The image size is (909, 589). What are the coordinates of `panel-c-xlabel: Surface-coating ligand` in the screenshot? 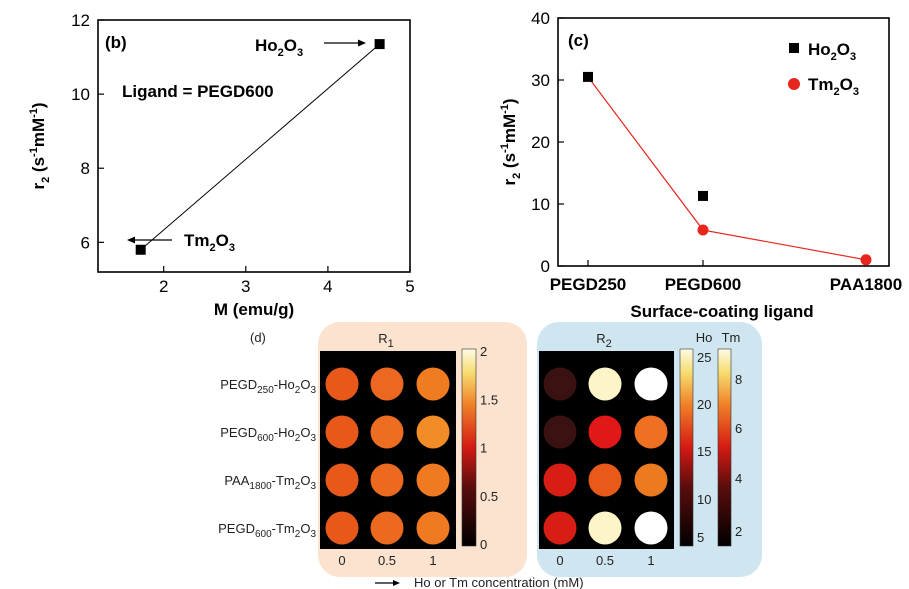 It's located at (721, 311).